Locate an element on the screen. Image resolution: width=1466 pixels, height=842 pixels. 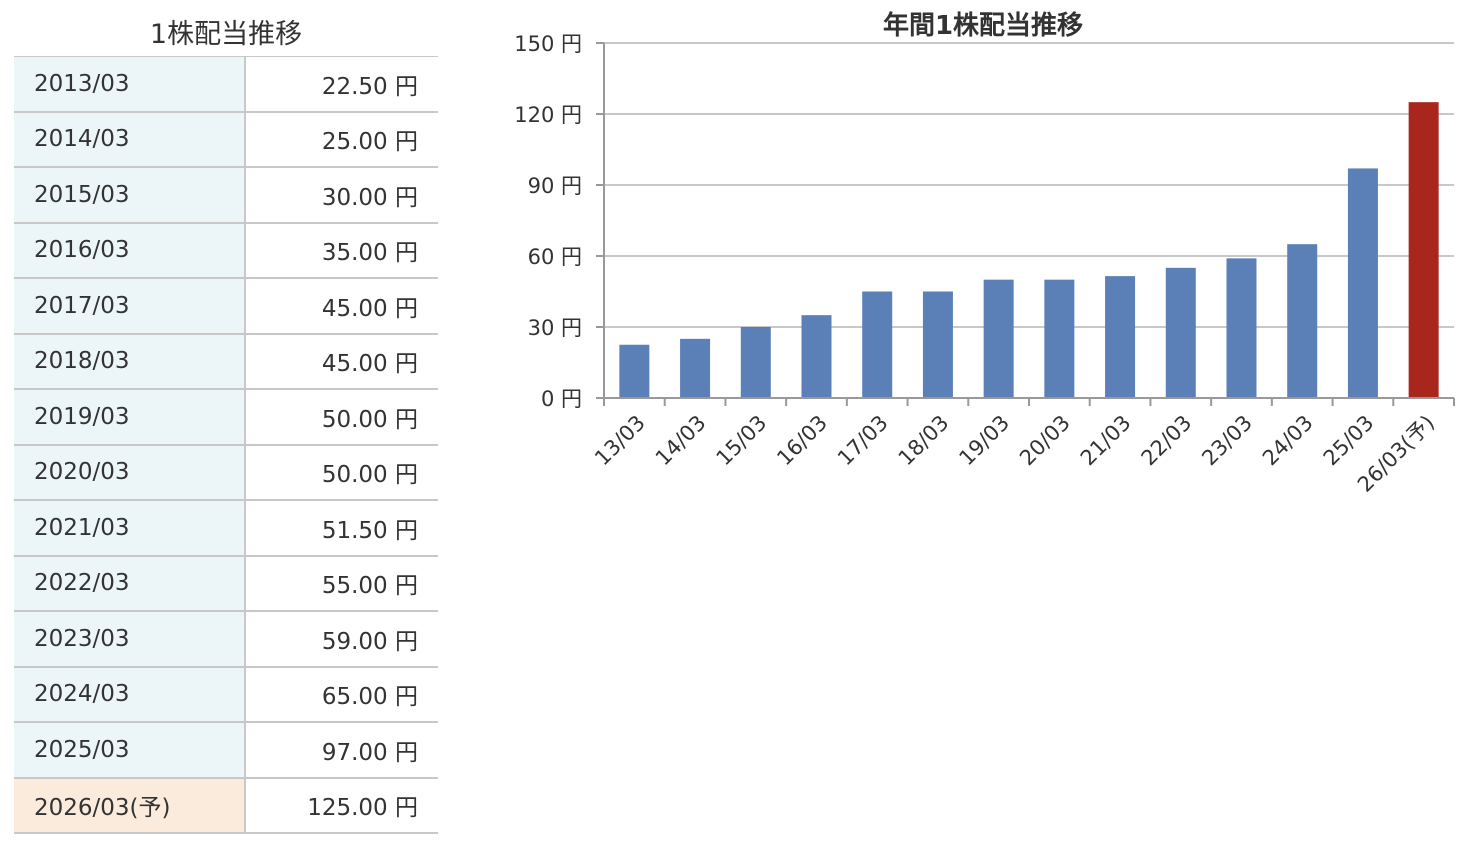
x-tick-label: 16/03 is located at coordinates (802, 441).